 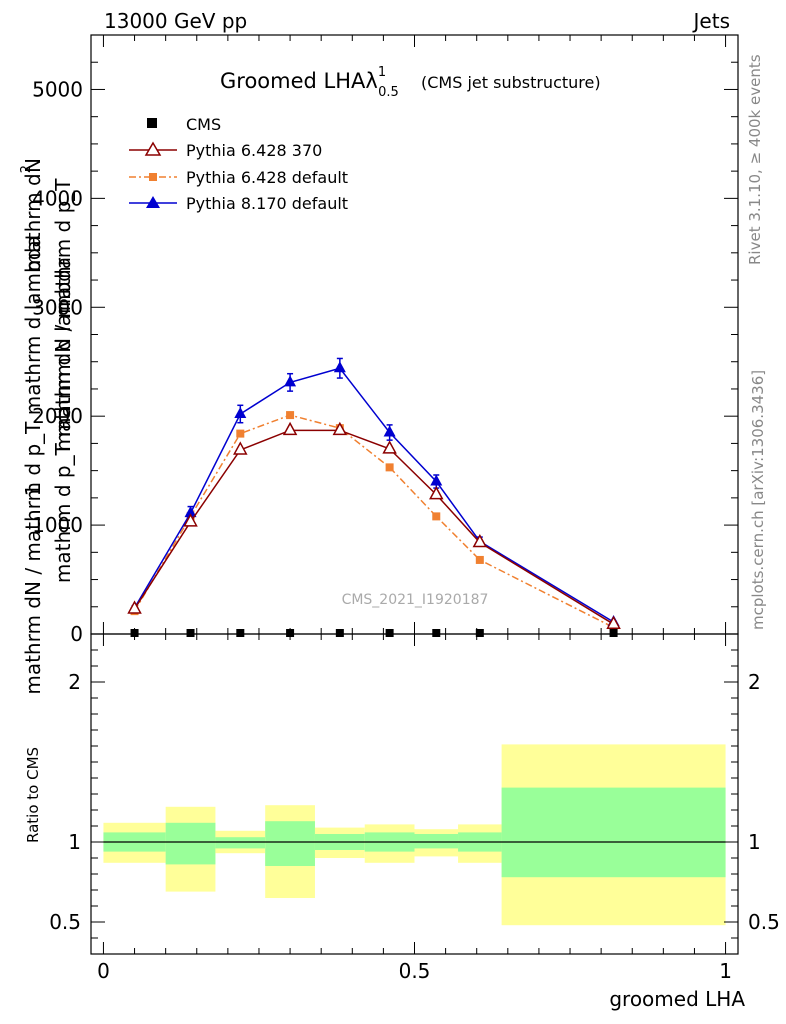 What do you see at coordinates (299, 81) in the screenshot?
I see `title-main: Groomed LHAλ` at bounding box center [299, 81].